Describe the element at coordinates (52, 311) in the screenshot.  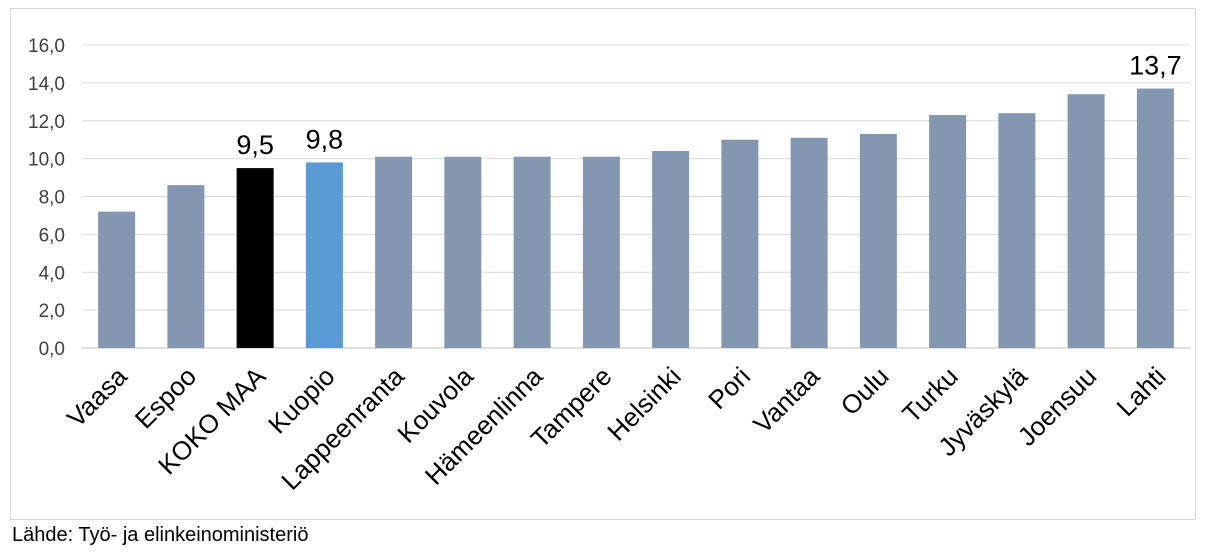
I see `y-tick-label: 2,0` at that location.